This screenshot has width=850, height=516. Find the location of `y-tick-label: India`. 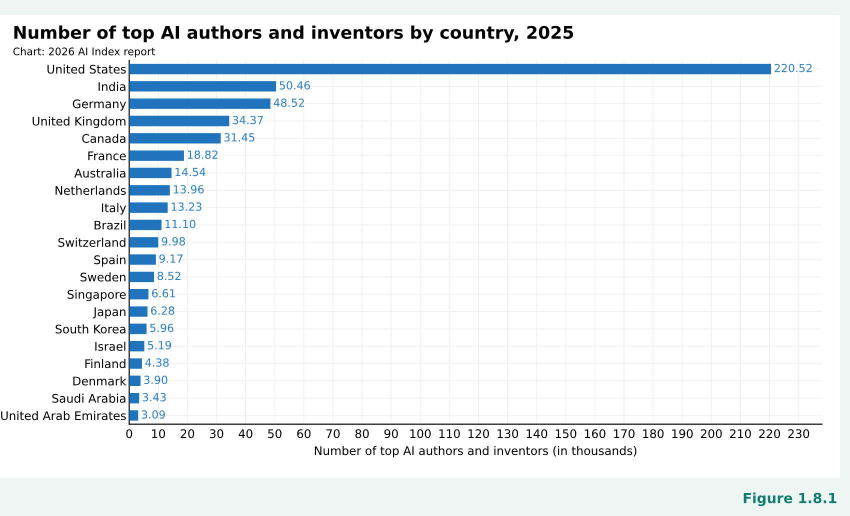

y-tick-label: India is located at coordinates (112, 87).